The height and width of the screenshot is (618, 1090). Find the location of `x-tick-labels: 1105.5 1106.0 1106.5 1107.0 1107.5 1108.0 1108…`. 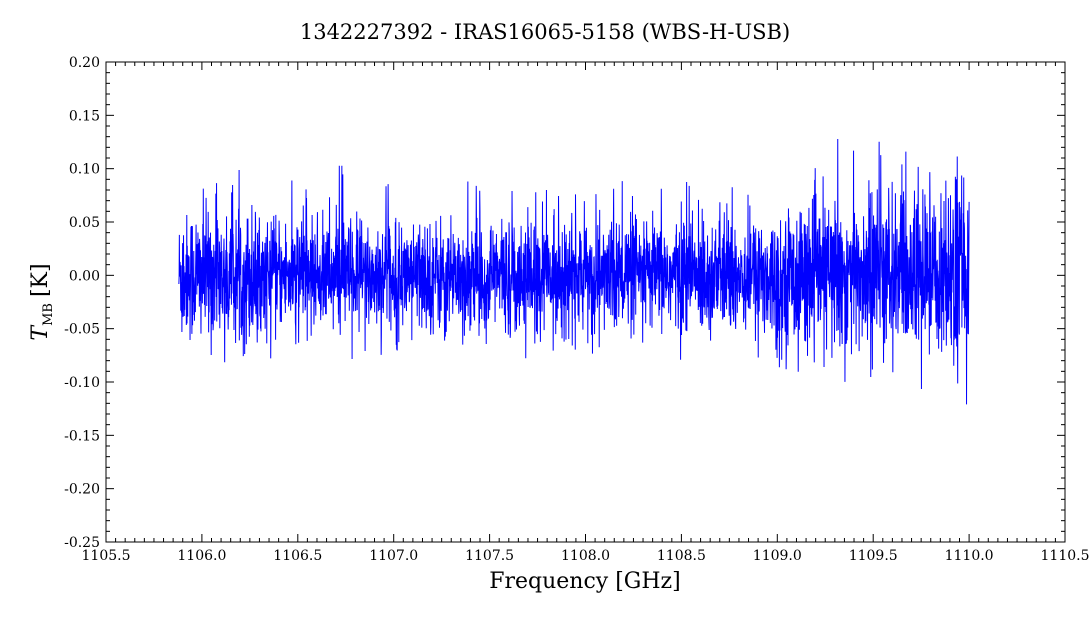

x-tick-labels: 1105.5 1106.0 1106.5 1107.0 1107.5 1108.0 1108… is located at coordinates (586, 556).